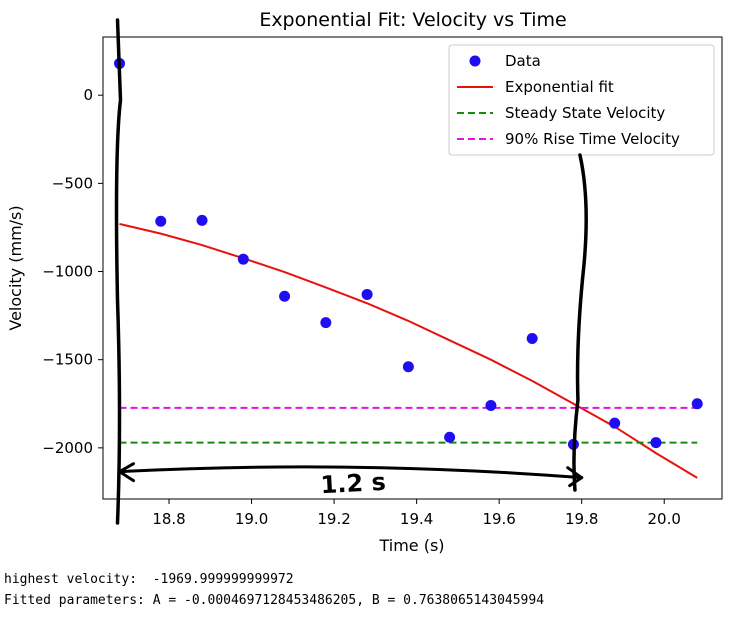 This screenshot has height=622, width=743. Describe the element at coordinates (149, 579) in the screenshot. I see `console-output-highest-velocity: highest velocity: -1969.999999999972` at that location.